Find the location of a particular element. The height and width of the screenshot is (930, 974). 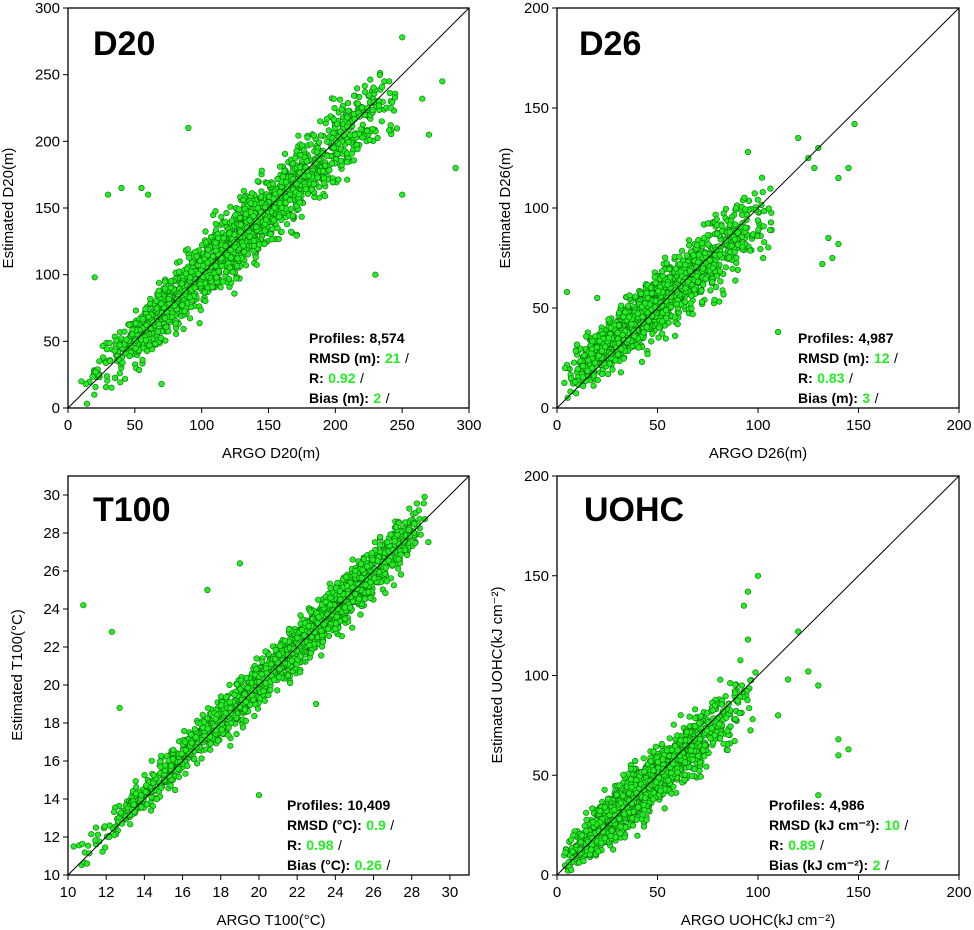

y-axis-title: Estimated D26(m) is located at coordinates (505, 208).